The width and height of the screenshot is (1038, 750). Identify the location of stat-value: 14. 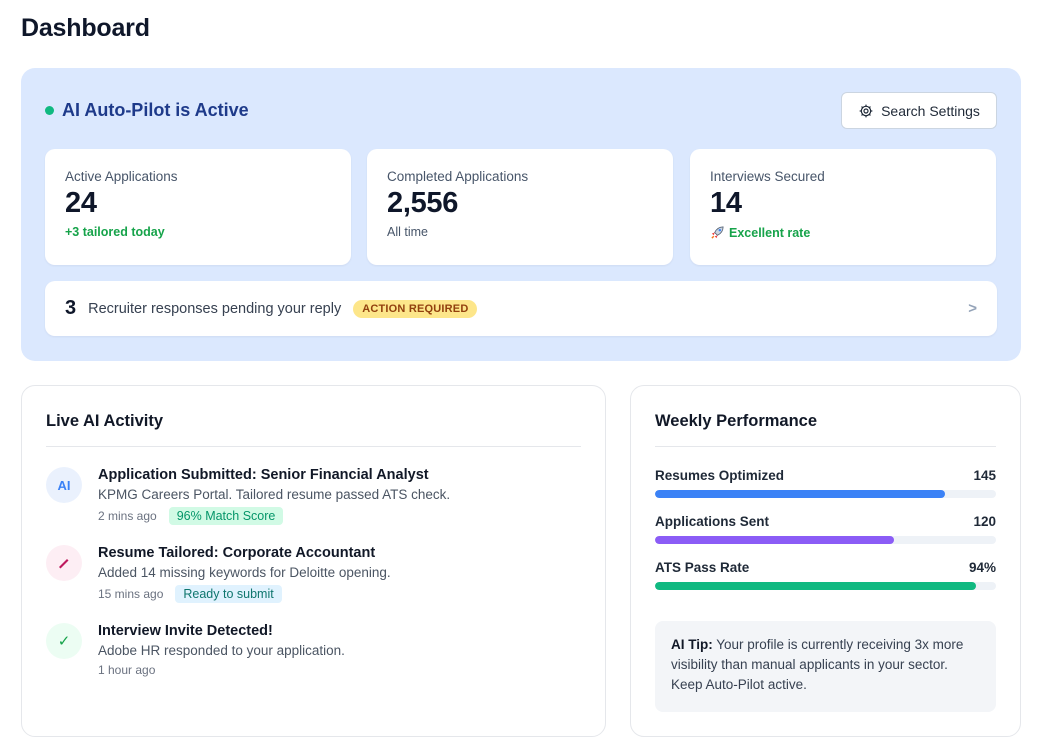
(726, 203).